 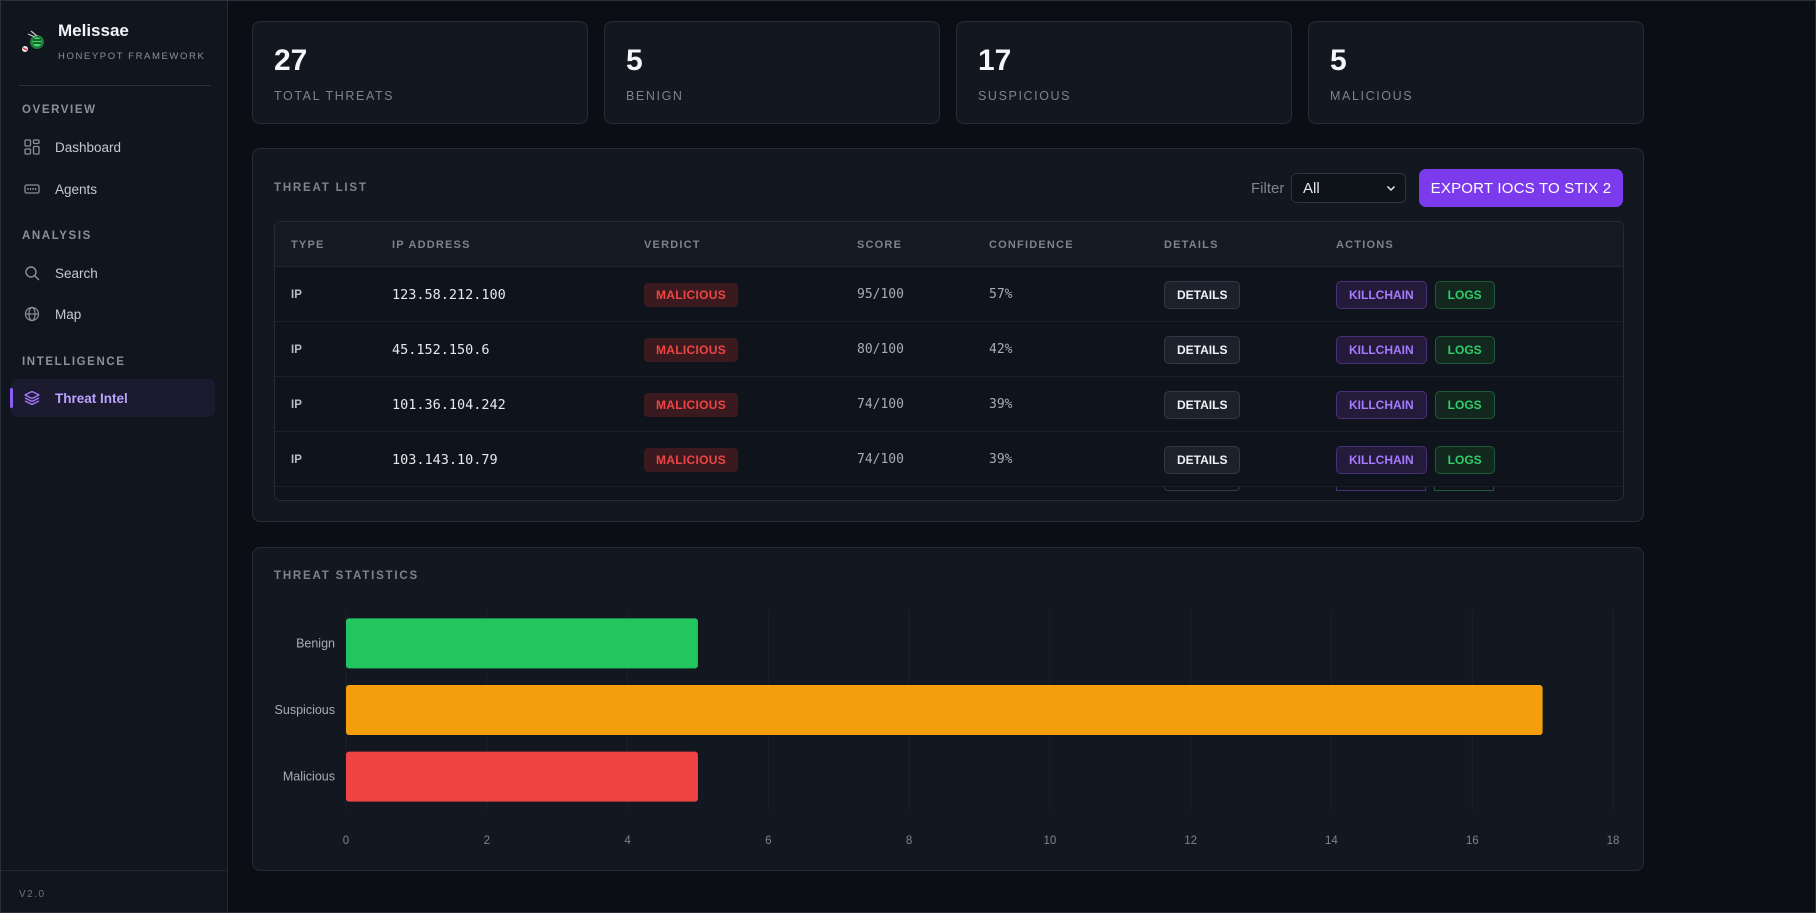 I want to click on nav-section-overview: OVERVIEW, so click(x=59, y=110).